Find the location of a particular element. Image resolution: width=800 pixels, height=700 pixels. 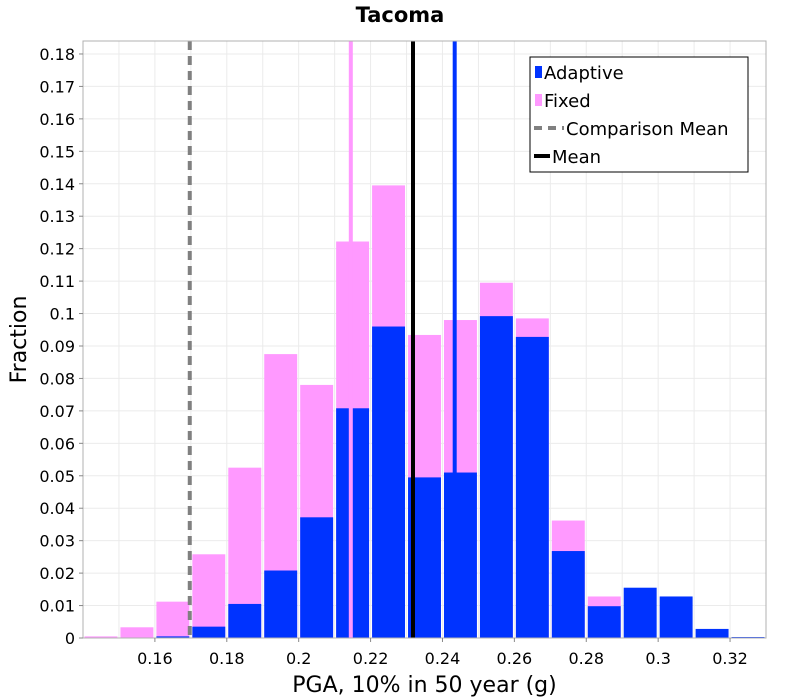

y-tick-label: 0.02 is located at coordinates (57, 573).